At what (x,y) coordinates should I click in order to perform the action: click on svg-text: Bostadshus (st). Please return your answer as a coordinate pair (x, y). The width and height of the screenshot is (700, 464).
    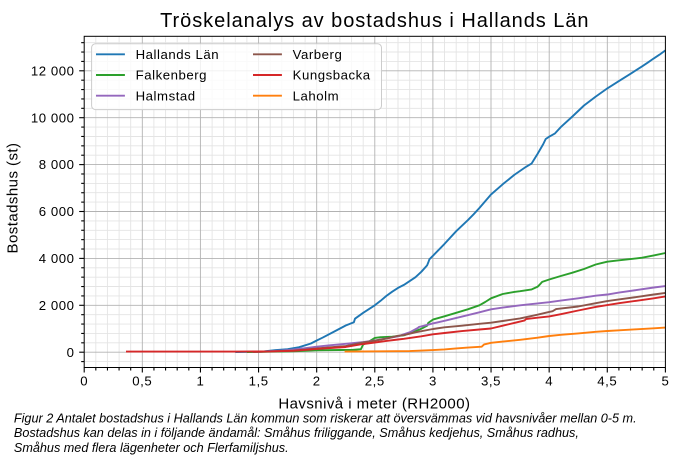
    Looking at the image, I should click on (12, 198).